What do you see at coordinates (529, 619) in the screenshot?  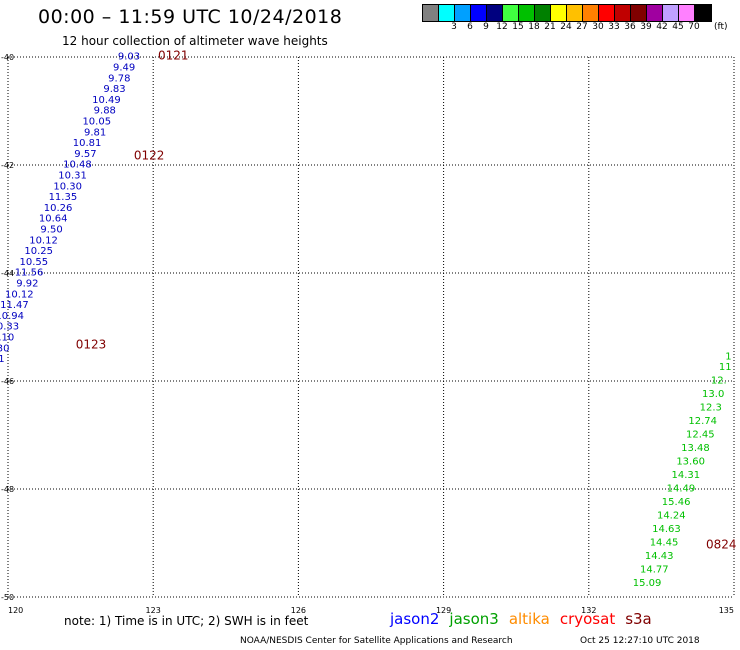 I see `legend-altika: altika` at bounding box center [529, 619].